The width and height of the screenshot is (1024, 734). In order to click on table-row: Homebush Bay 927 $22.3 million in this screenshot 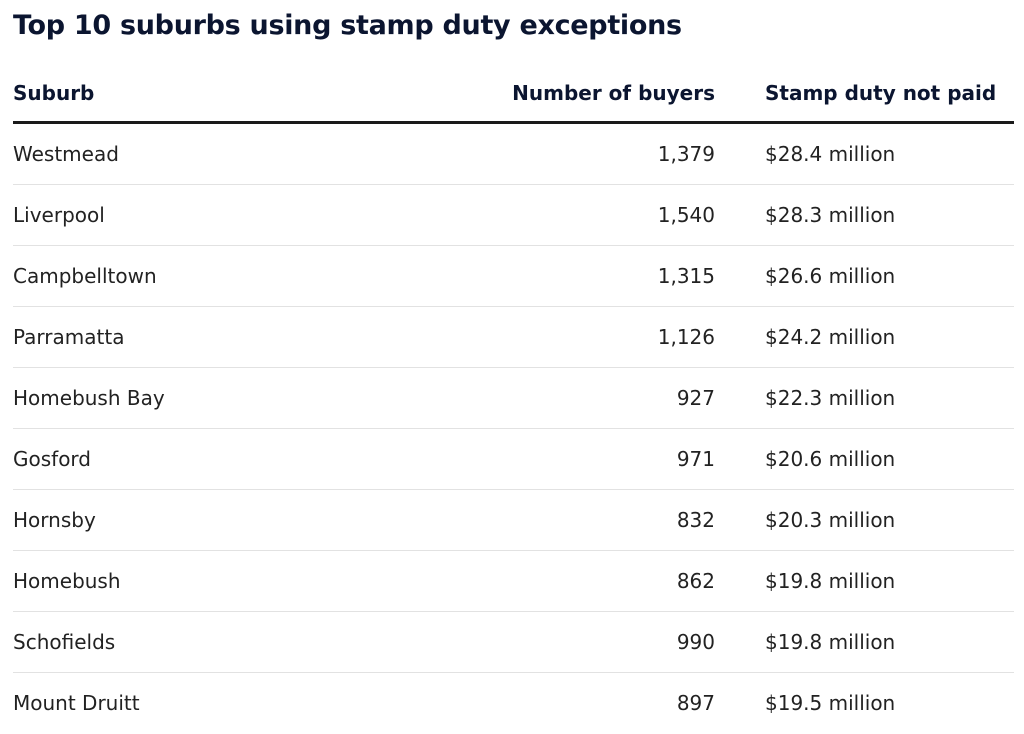, I will do `click(513, 398)`.